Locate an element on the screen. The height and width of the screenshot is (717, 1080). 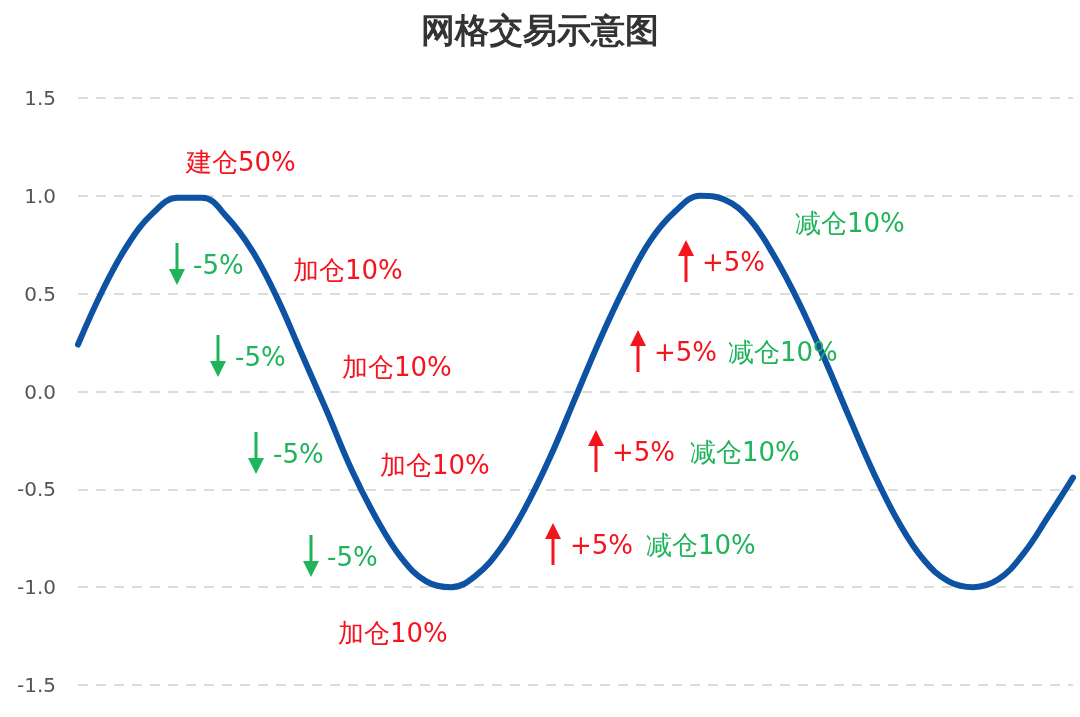
y-tick-label: 0.5 is located at coordinates (40, 293).